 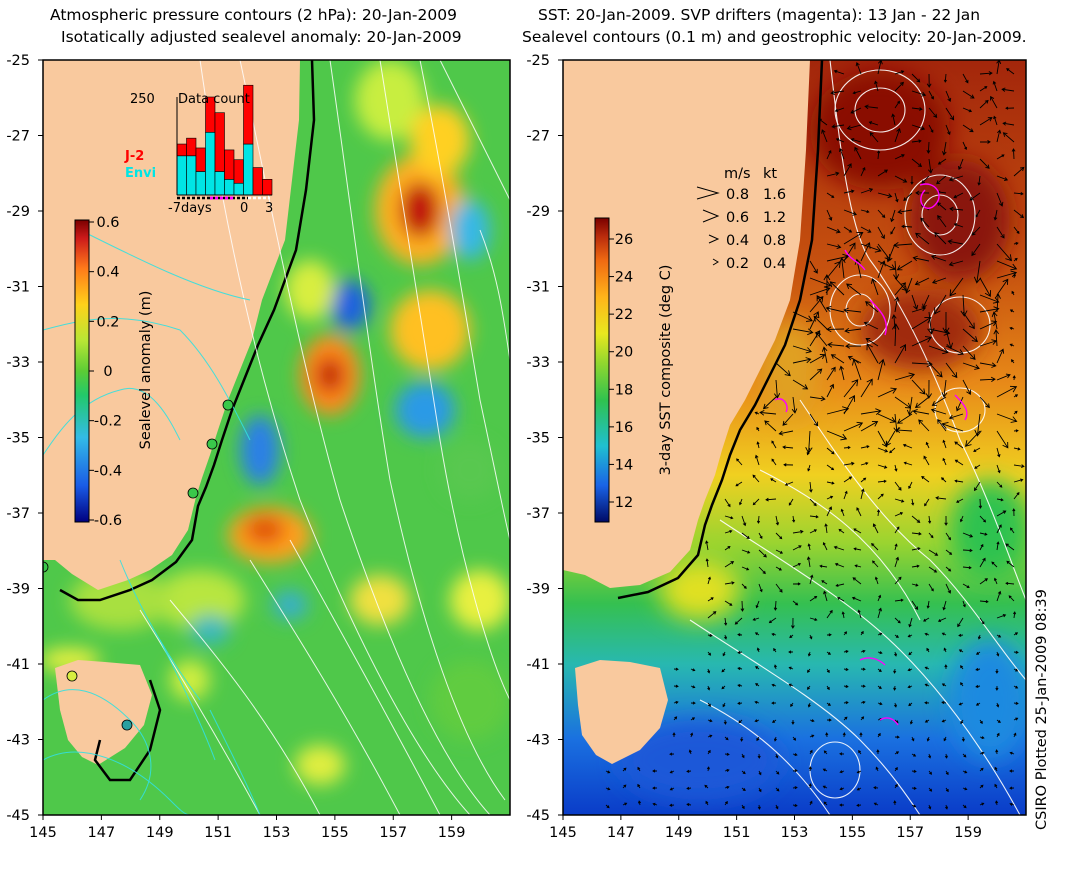 I want to click on colorbar-tick-label: 0.6, so click(x=107, y=223).